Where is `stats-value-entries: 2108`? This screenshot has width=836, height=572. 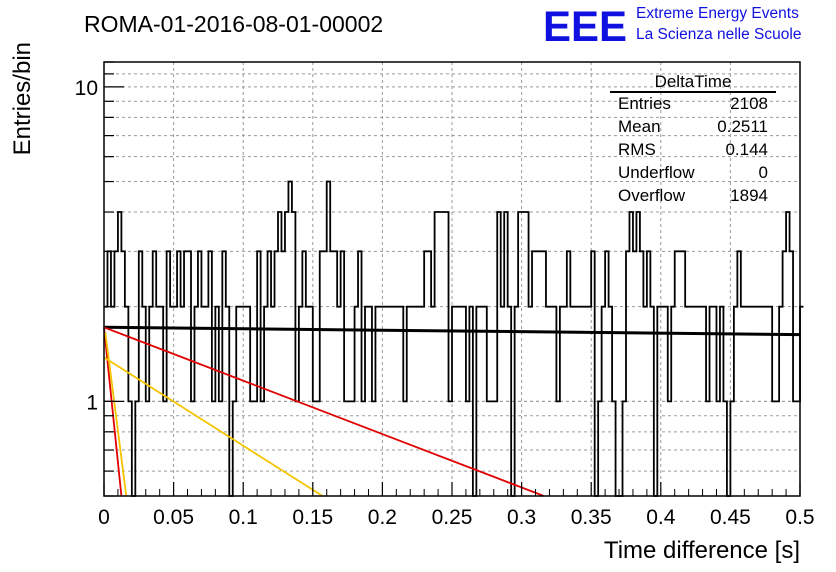
stats-value-entries: 2108 is located at coordinates (749, 103).